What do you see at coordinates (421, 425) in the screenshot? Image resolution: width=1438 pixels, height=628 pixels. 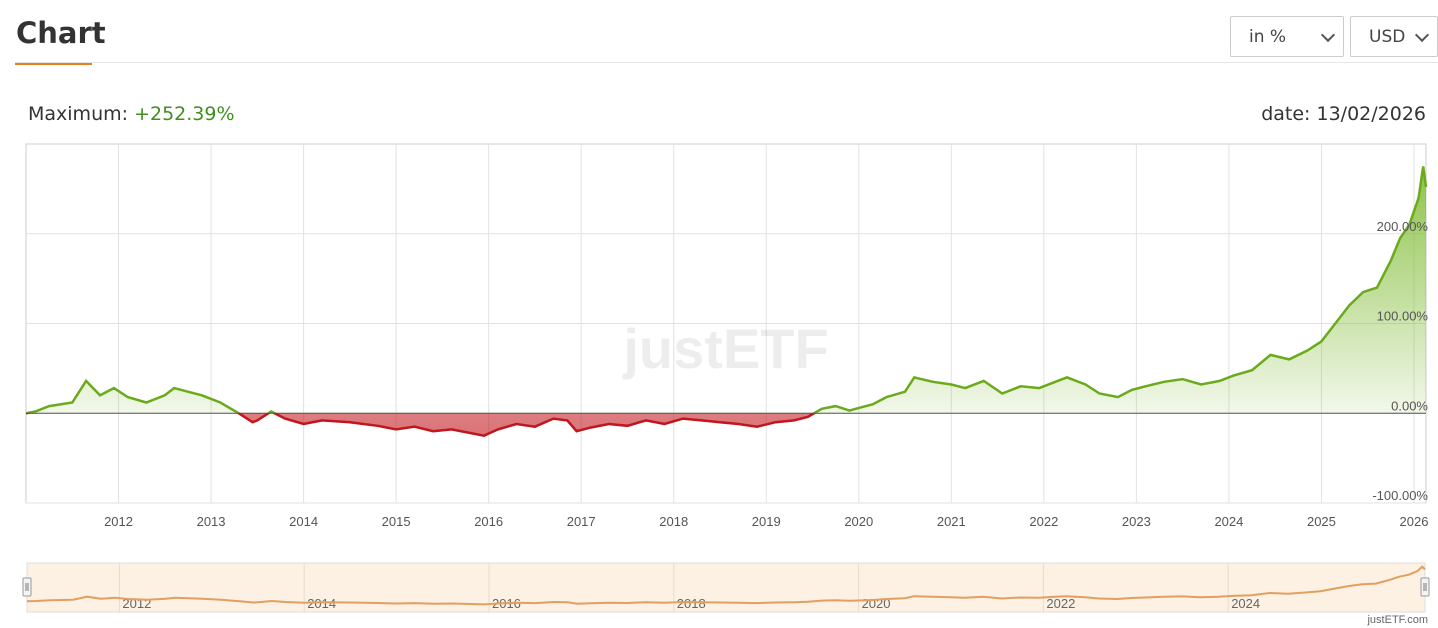 I see `series-line-negative` at bounding box center [421, 425].